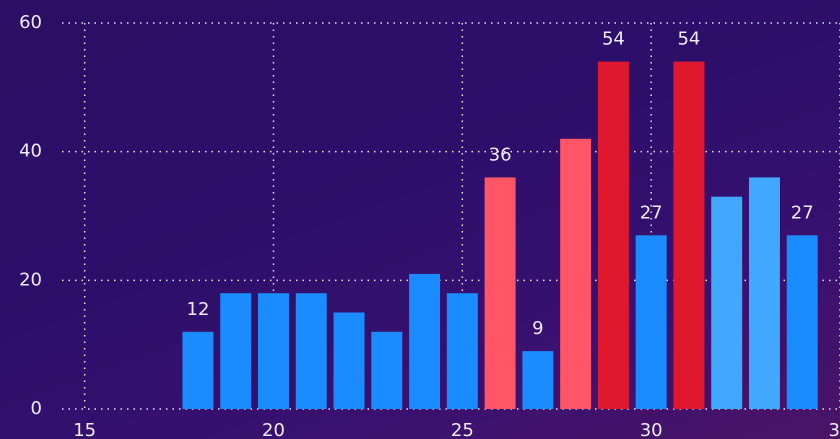 Image resolution: width=840 pixels, height=439 pixels. I want to click on data-label: 36, so click(500, 154).